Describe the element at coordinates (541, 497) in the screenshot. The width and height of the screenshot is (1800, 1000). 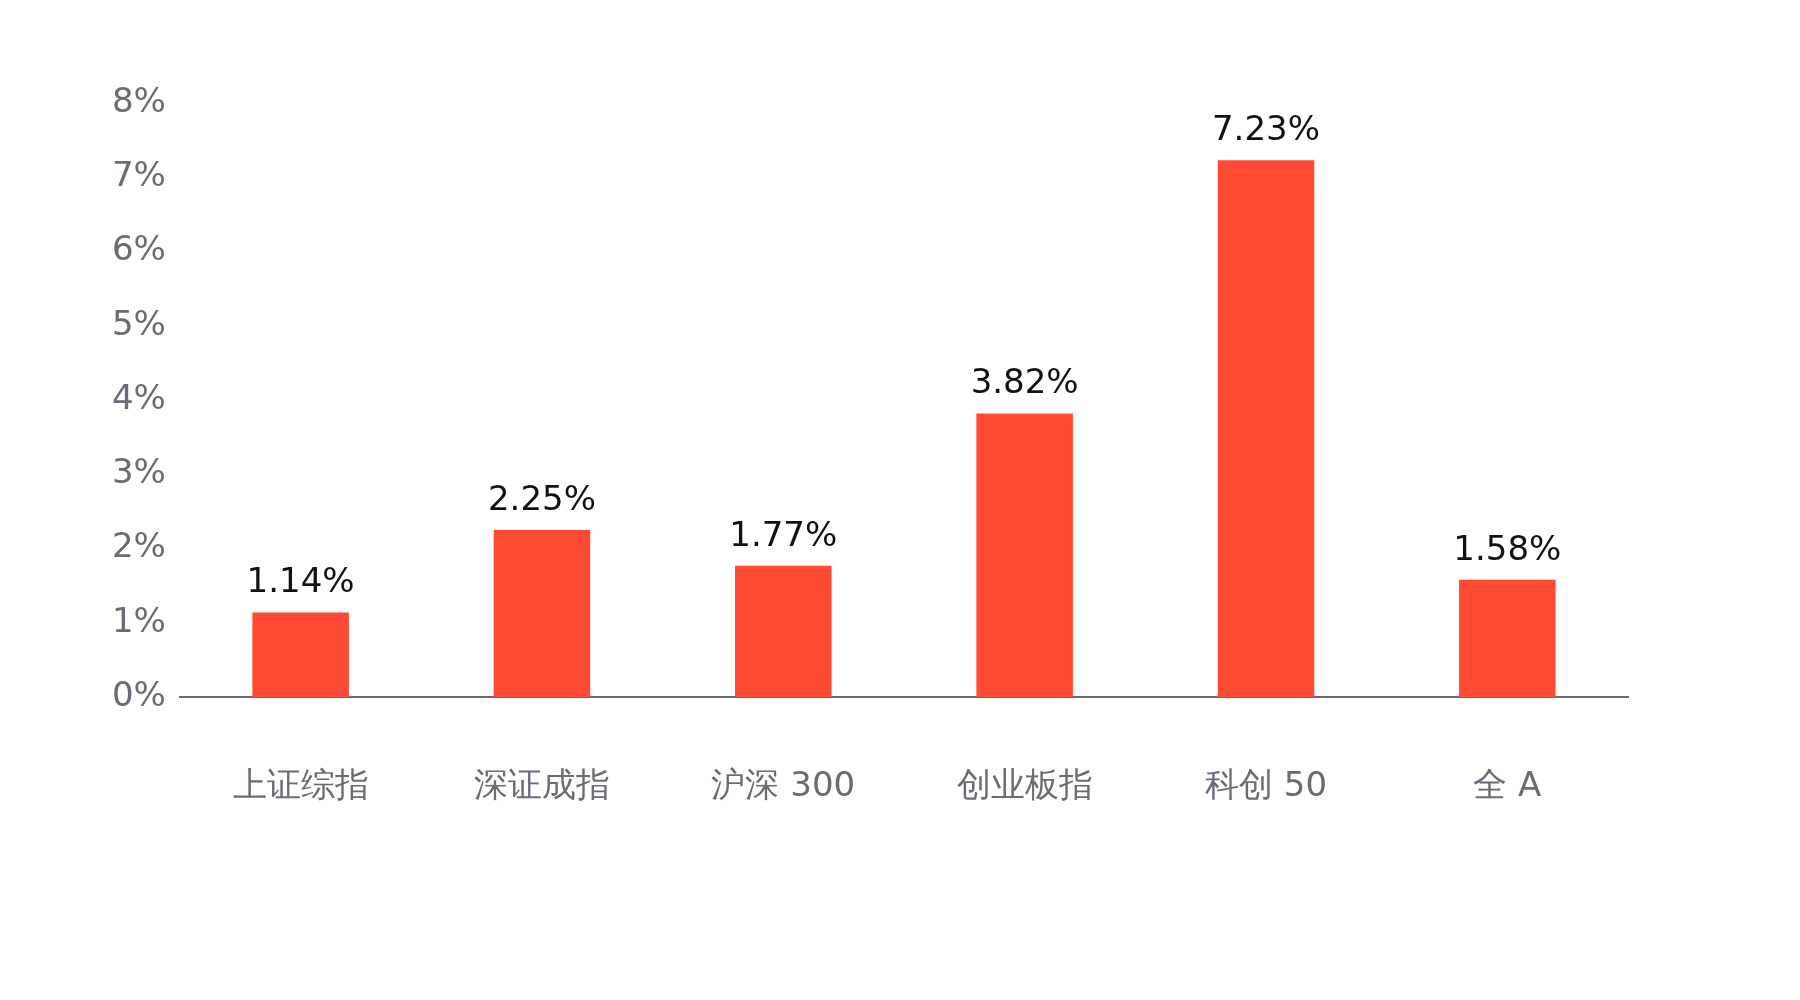
I see `data-label: 2.25%` at that location.